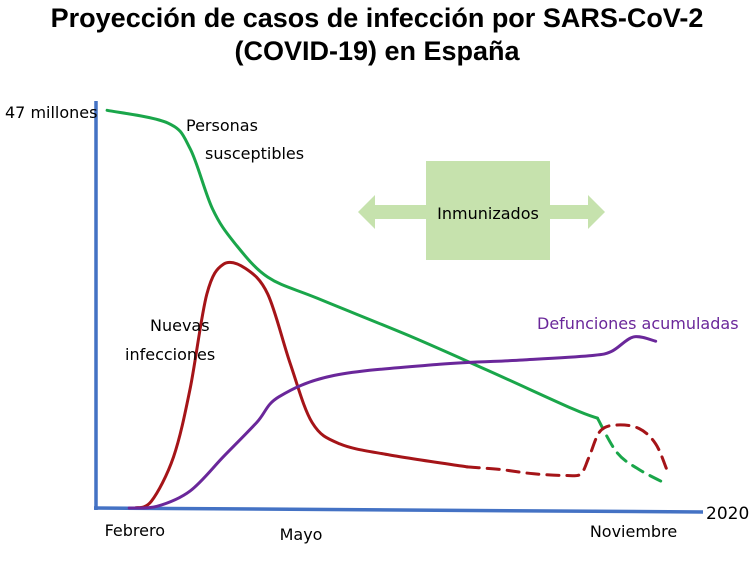 This screenshot has height=566, width=754. Describe the element at coordinates (301, 534) in the screenshot. I see `x-tick-label-mayo: Mayo` at that location.